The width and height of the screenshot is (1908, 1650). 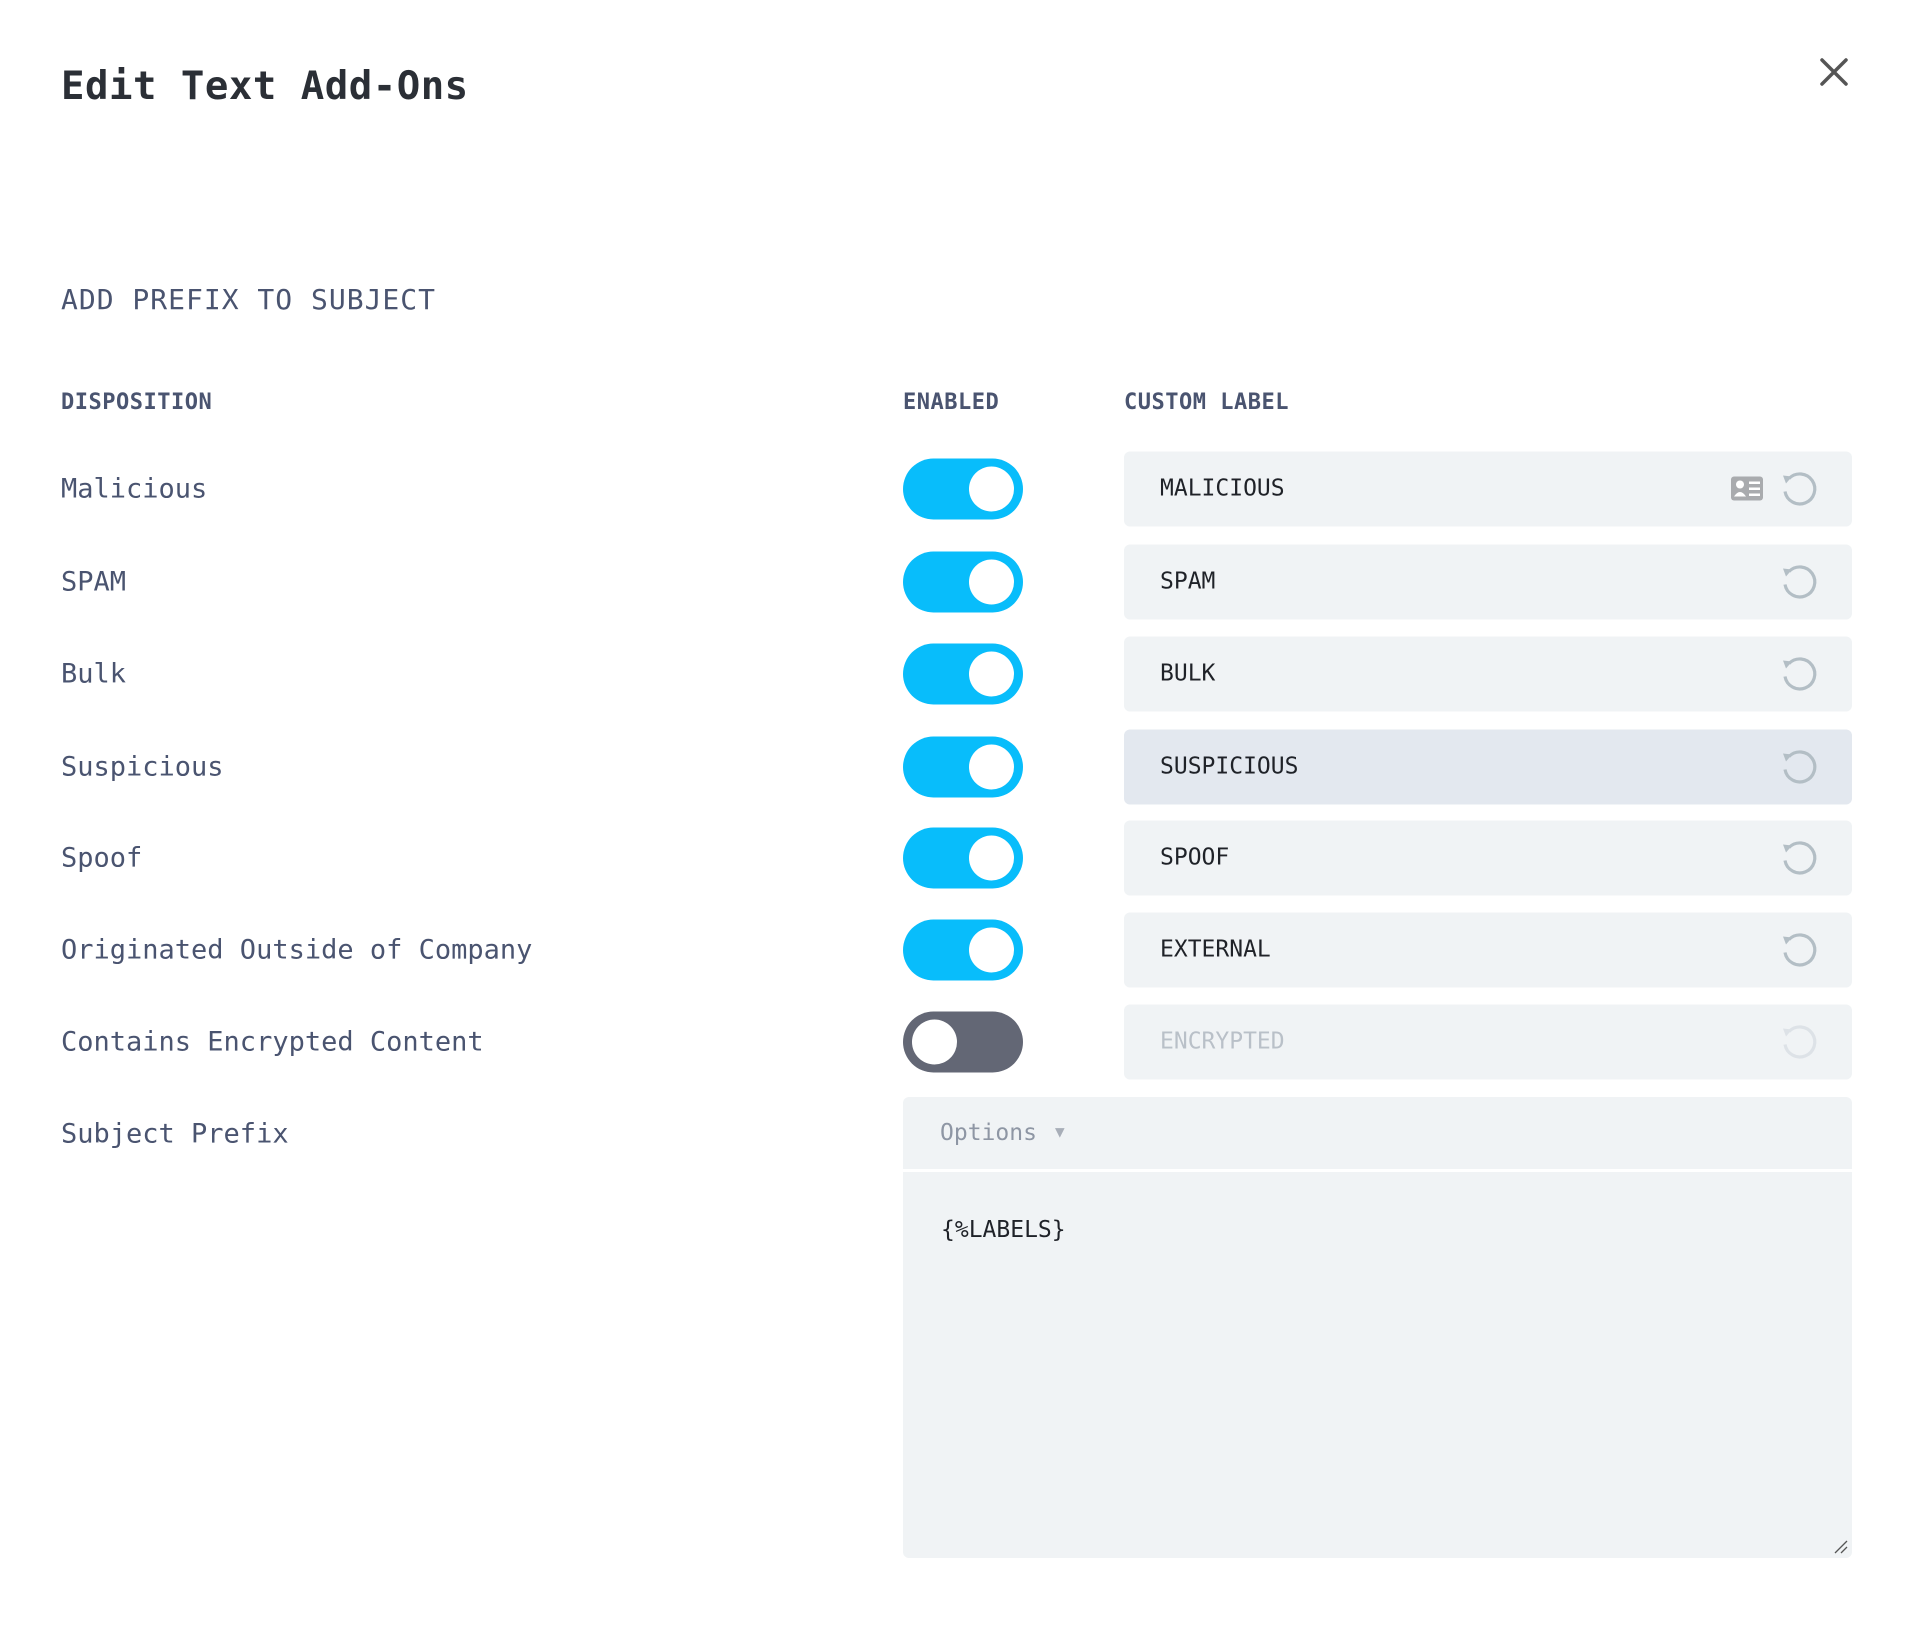 I want to click on disposition-label: SPAM, so click(x=94, y=582).